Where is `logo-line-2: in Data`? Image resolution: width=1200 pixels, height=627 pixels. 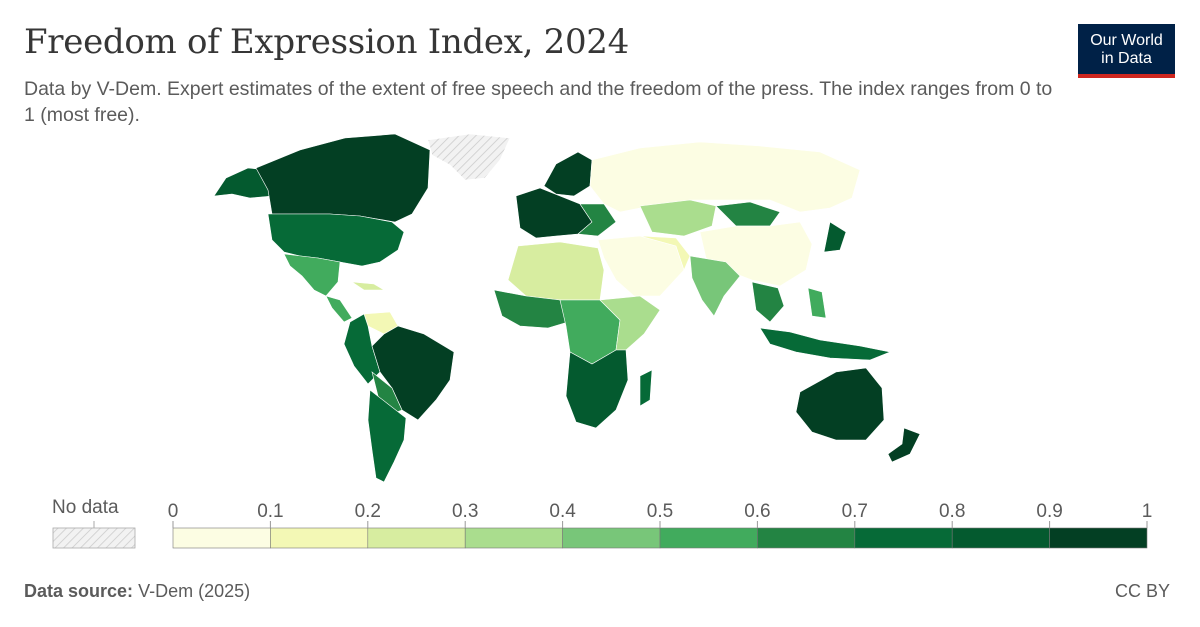 logo-line-2: in Data is located at coordinates (1126, 58).